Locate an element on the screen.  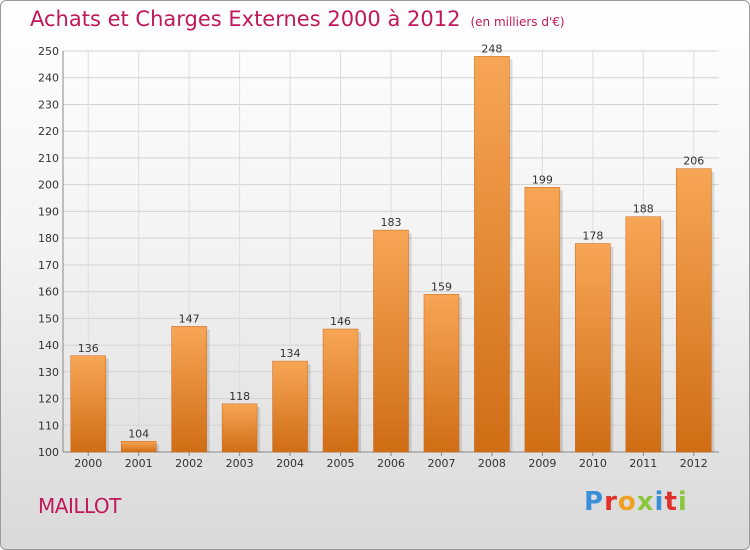
data-label: 206 is located at coordinates (693, 161).